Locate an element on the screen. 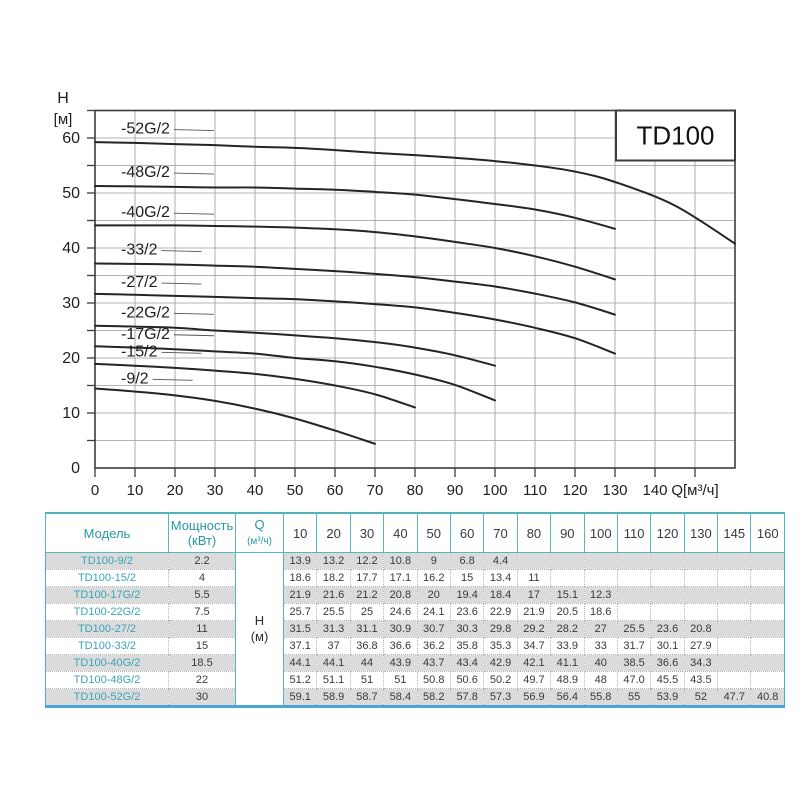 This screenshot has height=800, width=800. col-header-flow-60: 60 is located at coordinates (467, 532).